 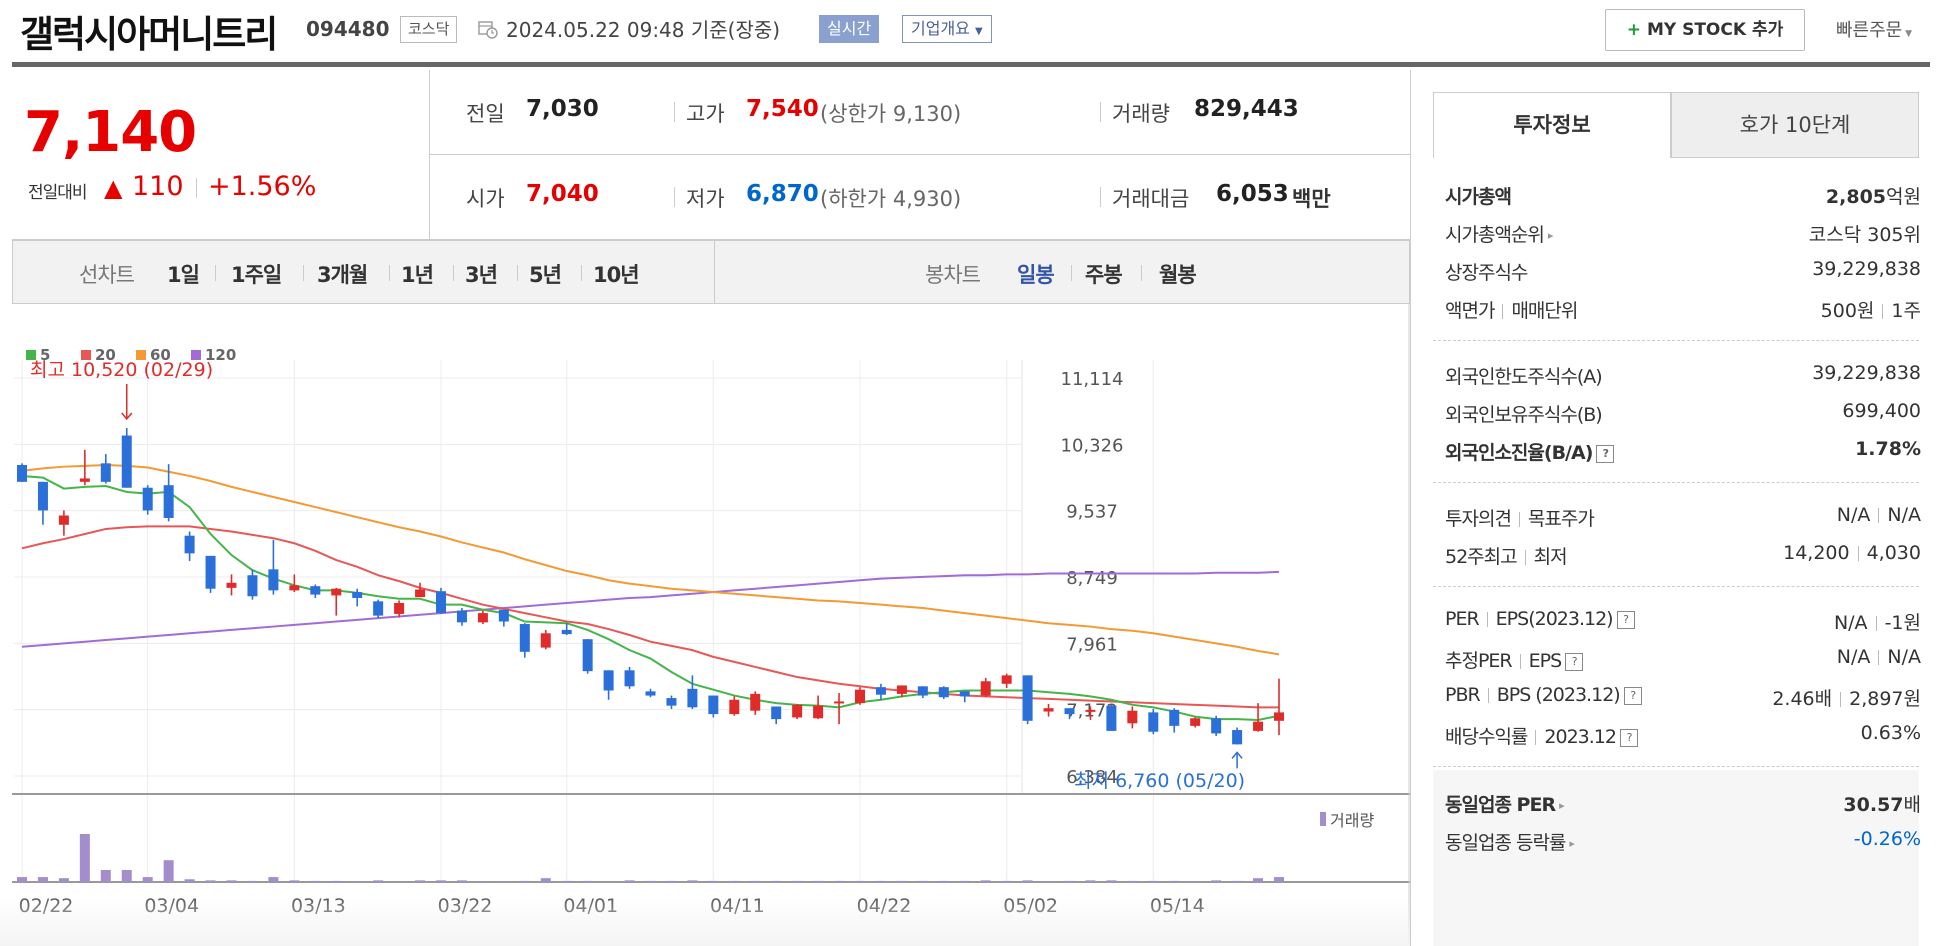 I want to click on industry-per-unit: 배, so click(x=1912, y=805).